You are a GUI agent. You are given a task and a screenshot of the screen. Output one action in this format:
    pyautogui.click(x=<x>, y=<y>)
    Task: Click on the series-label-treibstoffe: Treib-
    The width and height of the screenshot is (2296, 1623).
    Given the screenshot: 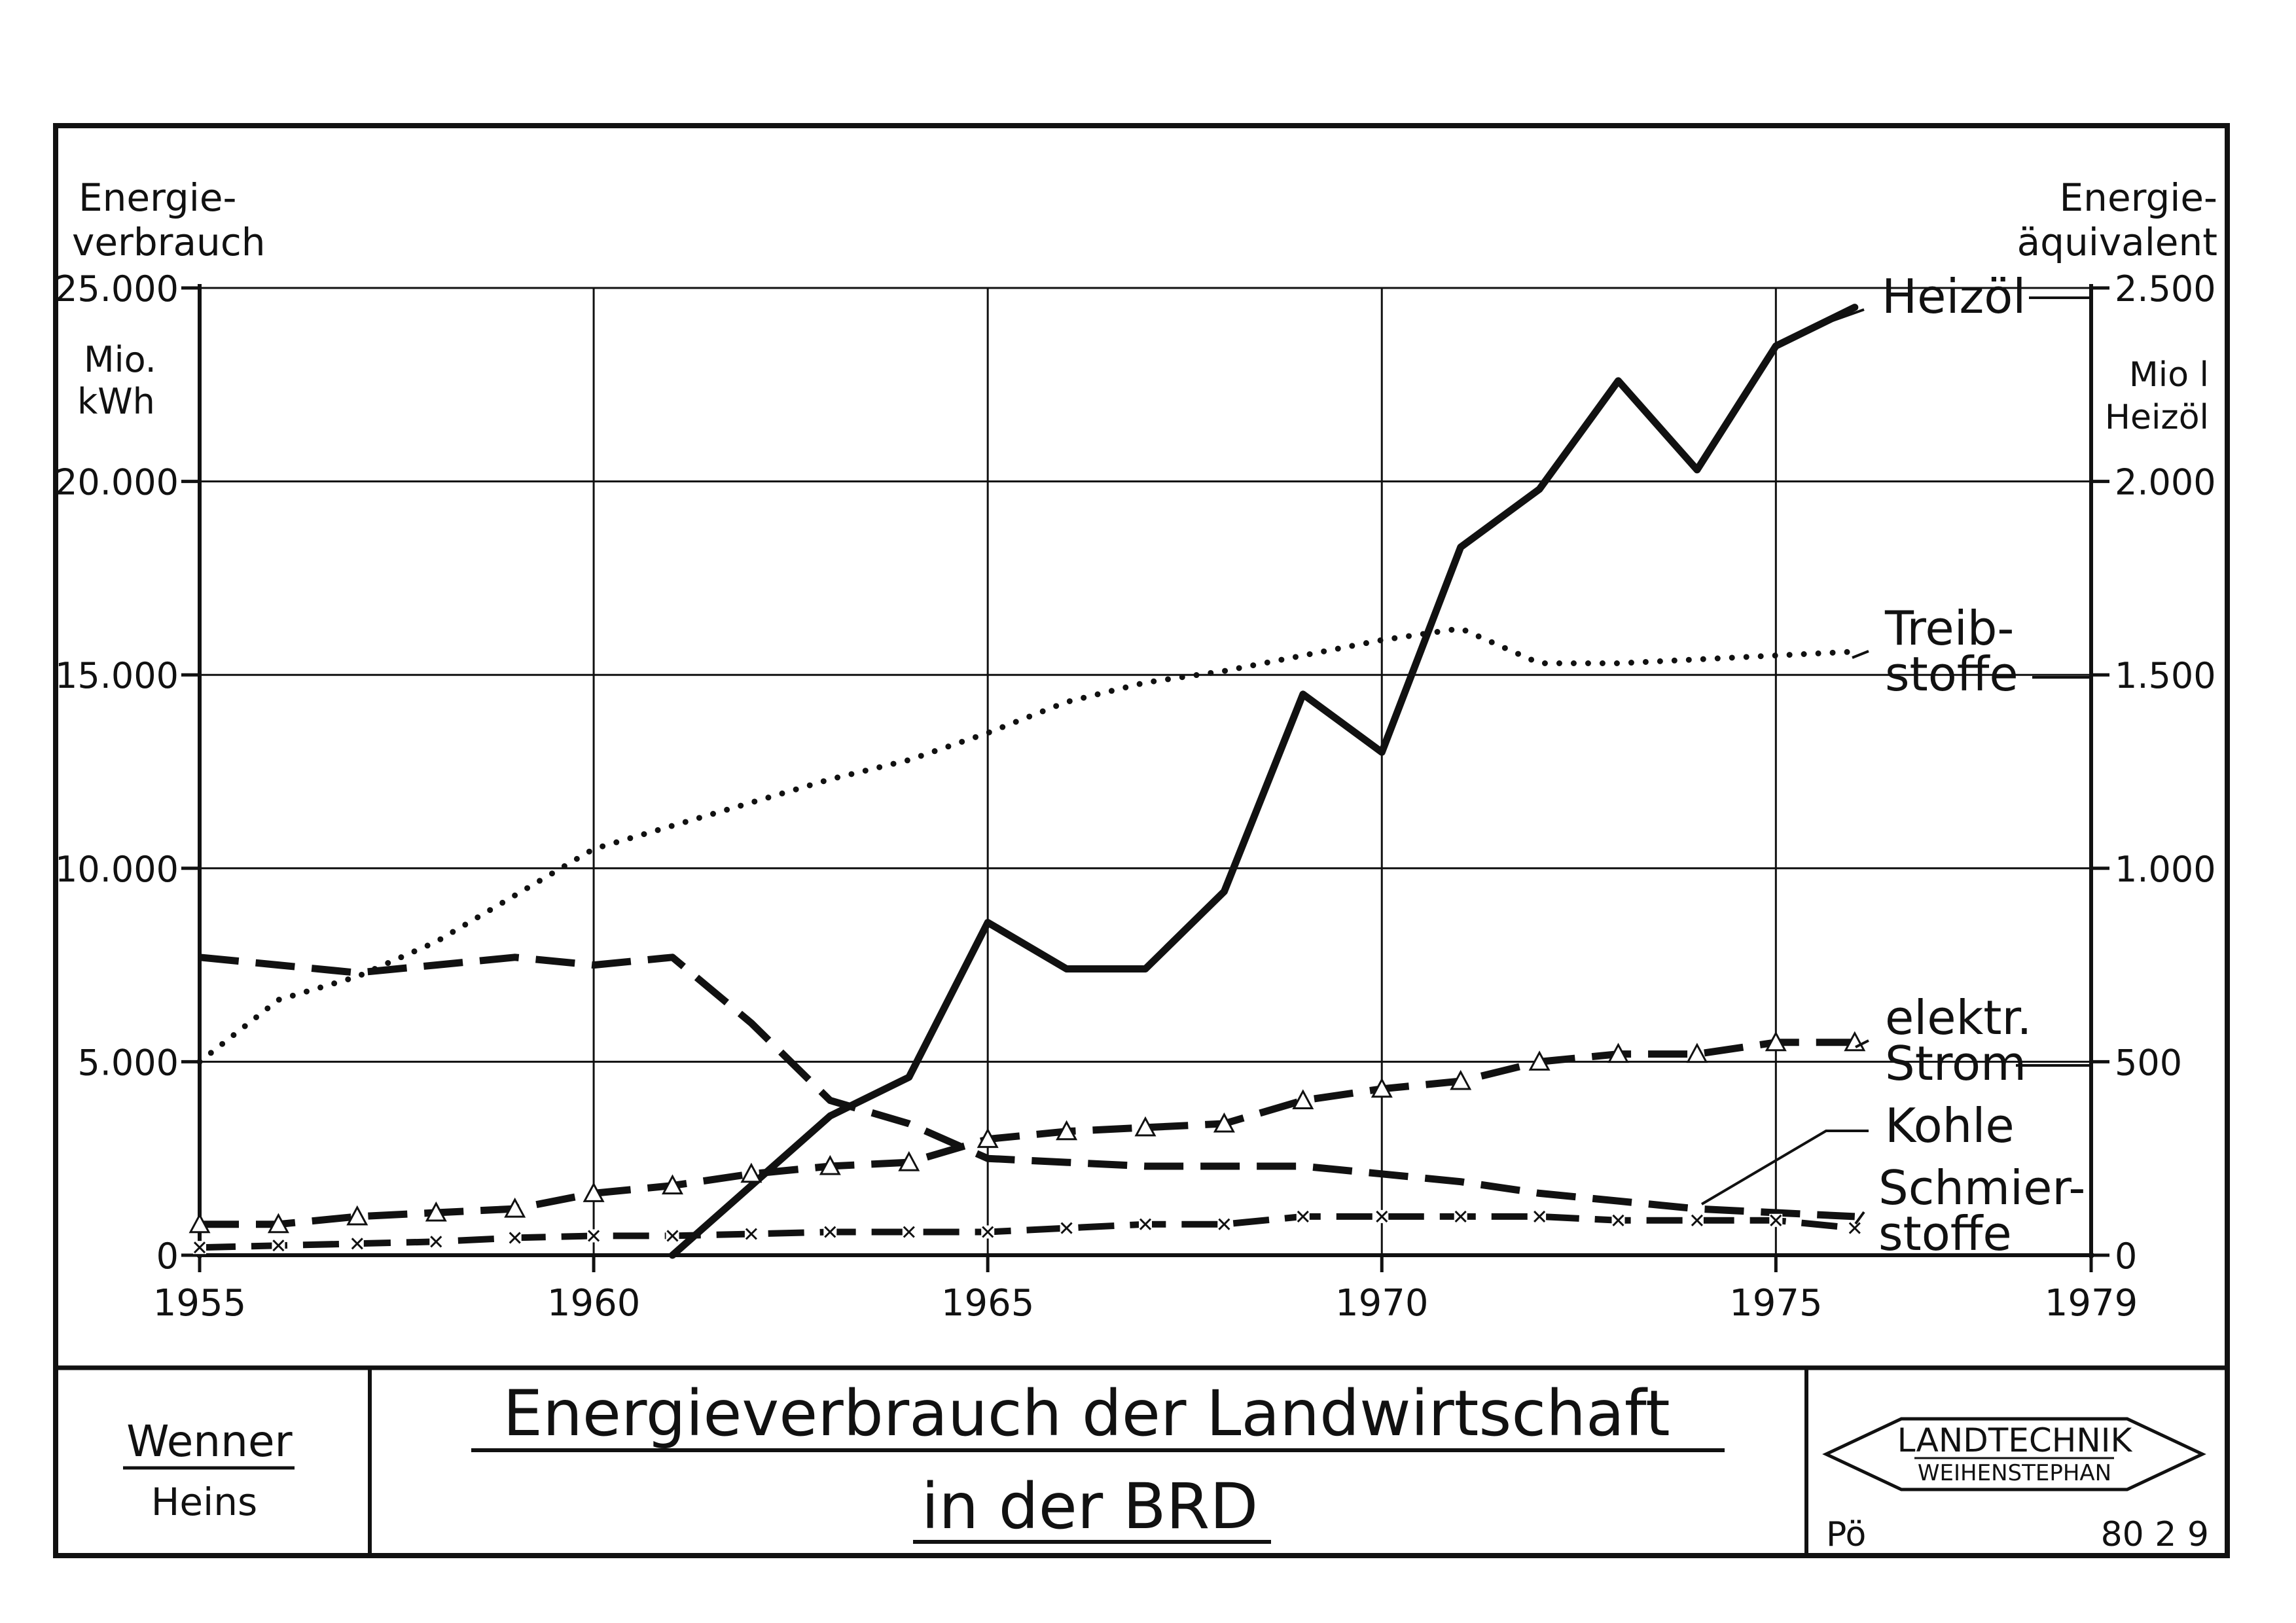 What is the action you would take?
    pyautogui.click(x=1949, y=629)
    